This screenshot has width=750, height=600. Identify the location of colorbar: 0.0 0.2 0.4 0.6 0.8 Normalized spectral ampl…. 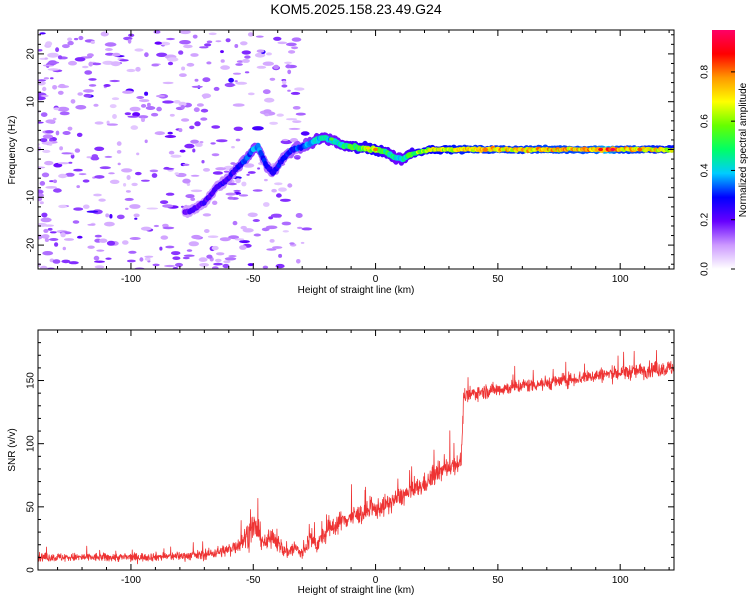
(724, 153).